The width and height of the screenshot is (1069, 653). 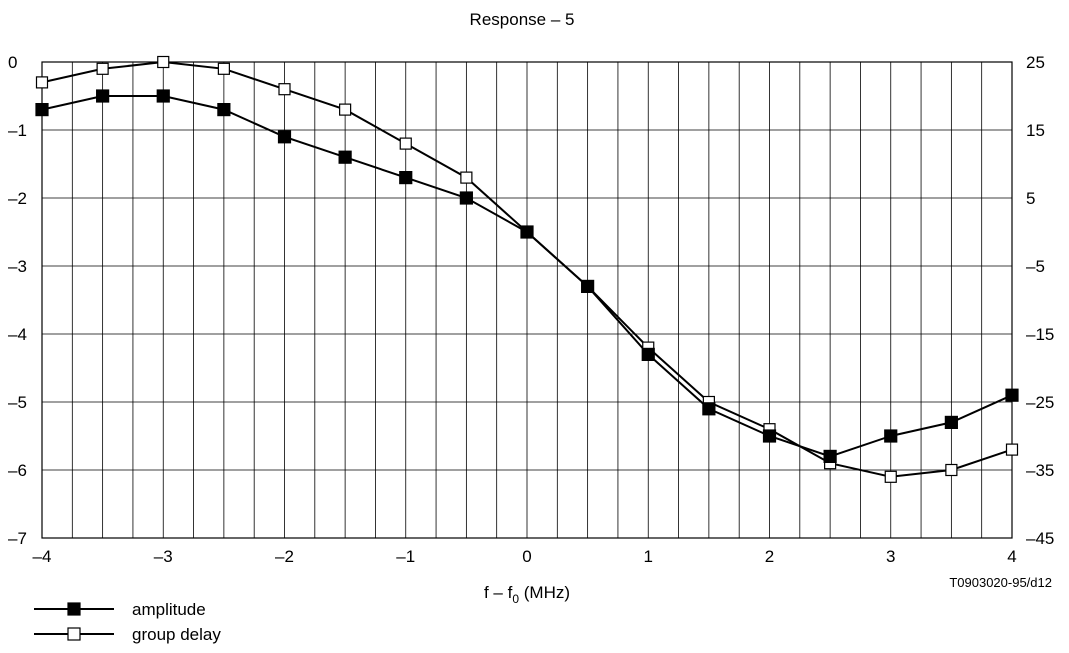 What do you see at coordinates (17, 300) in the screenshot?
I see `y-left-tick-labels: 0 –1 –2 –3 –4 –5 –6 –7` at bounding box center [17, 300].